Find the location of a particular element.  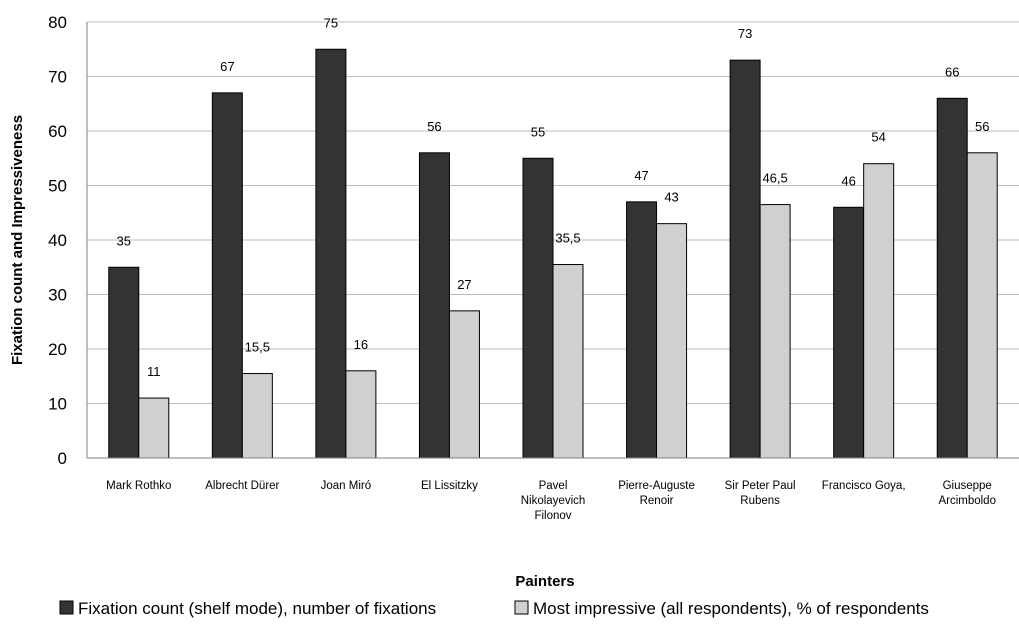

x-category-label: Pavel is located at coordinates (553, 486).